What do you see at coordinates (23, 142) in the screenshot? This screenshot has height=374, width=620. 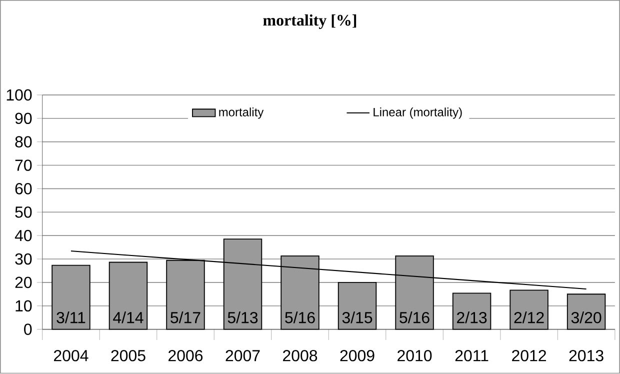 I see `y-tick-label: 80` at bounding box center [23, 142].